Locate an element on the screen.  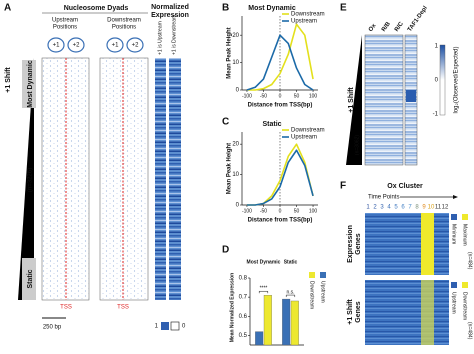
panel-letter: F is located at coordinates (343, 186).